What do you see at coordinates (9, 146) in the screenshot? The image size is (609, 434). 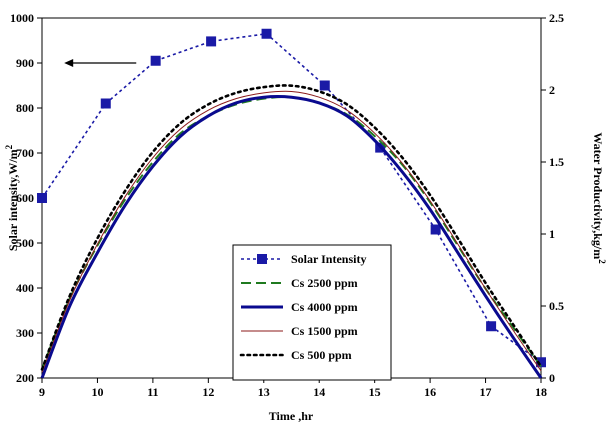 I see `y-left-axis-title-sup: 2` at bounding box center [9, 146].